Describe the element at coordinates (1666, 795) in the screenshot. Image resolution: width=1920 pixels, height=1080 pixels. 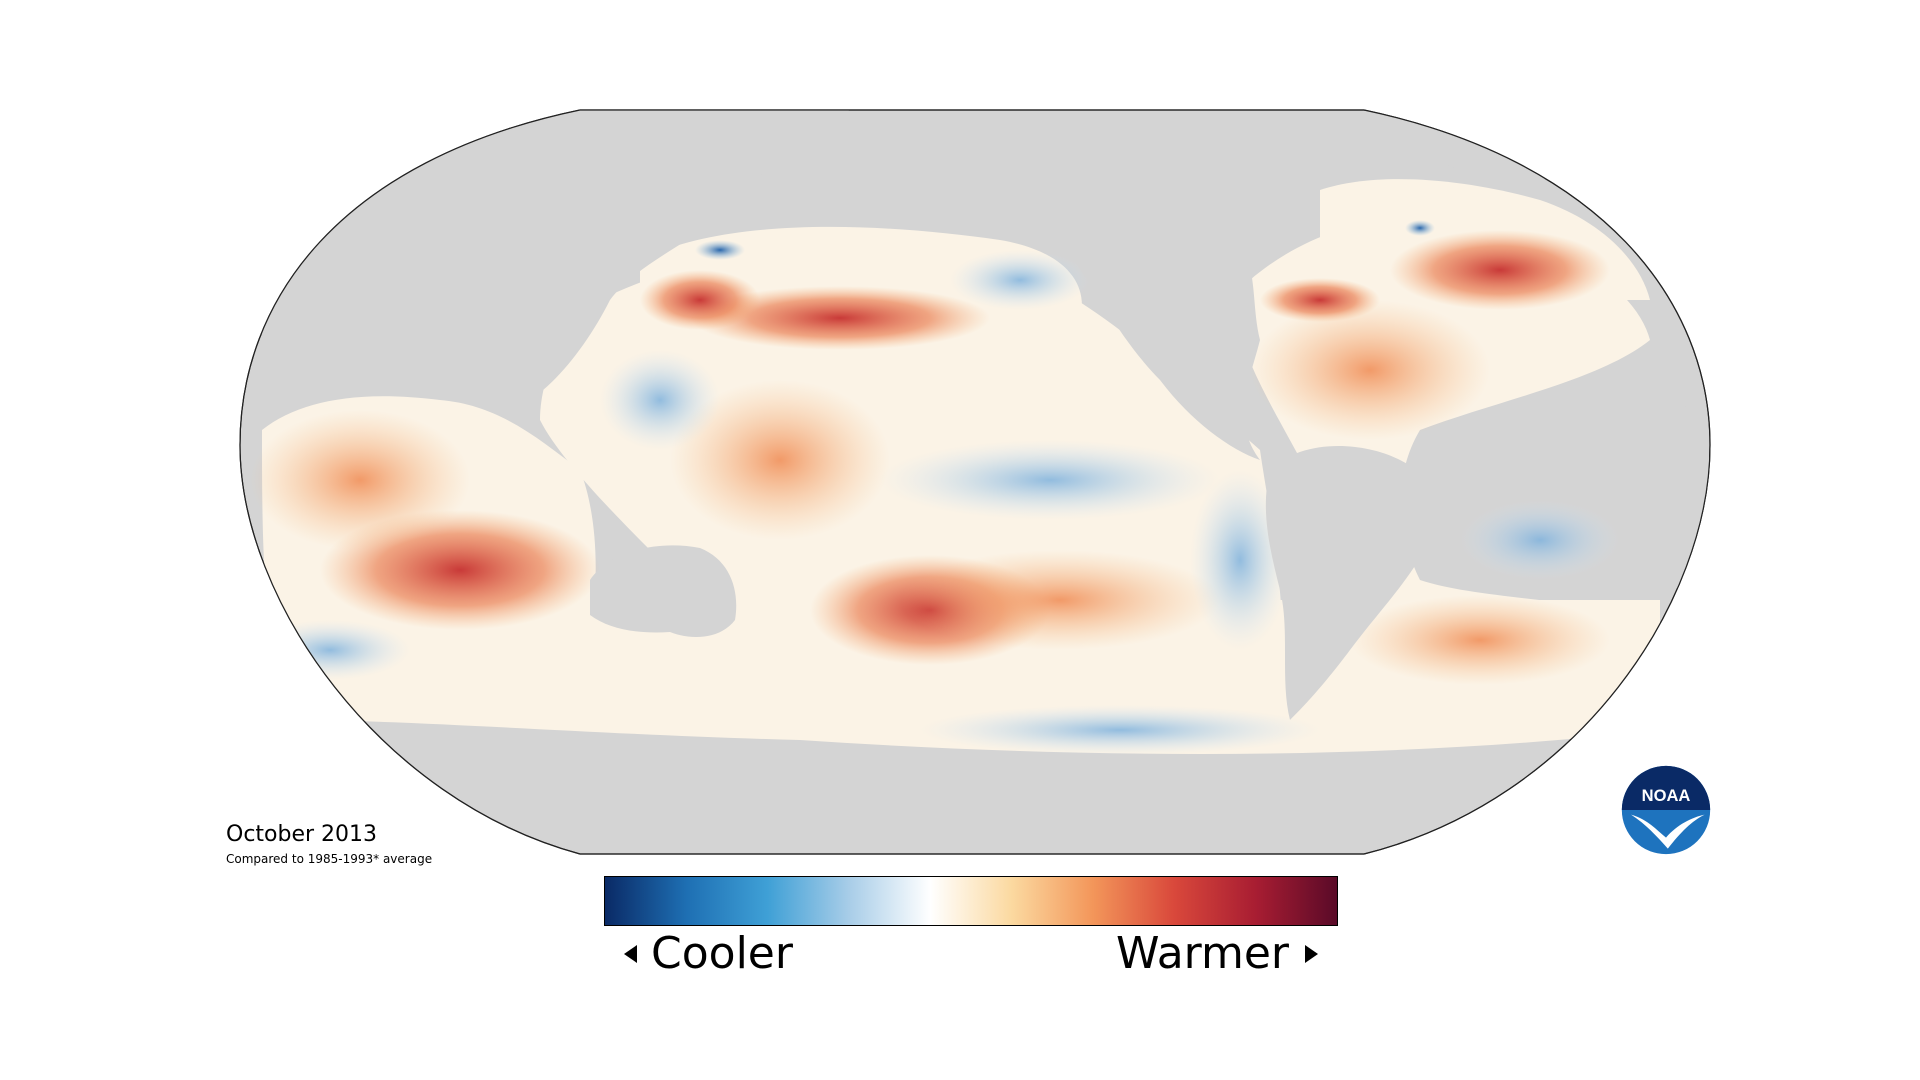
I see `noaa-logo-text: NOAA` at that location.